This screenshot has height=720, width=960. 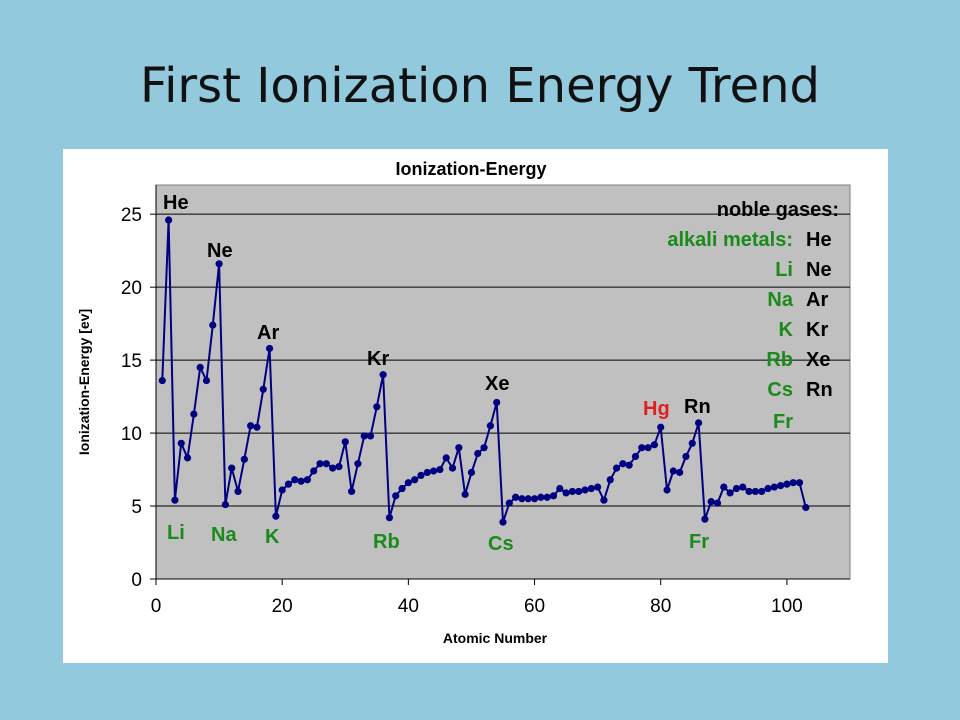 I want to click on x-tick-label: 80, so click(x=660, y=606).